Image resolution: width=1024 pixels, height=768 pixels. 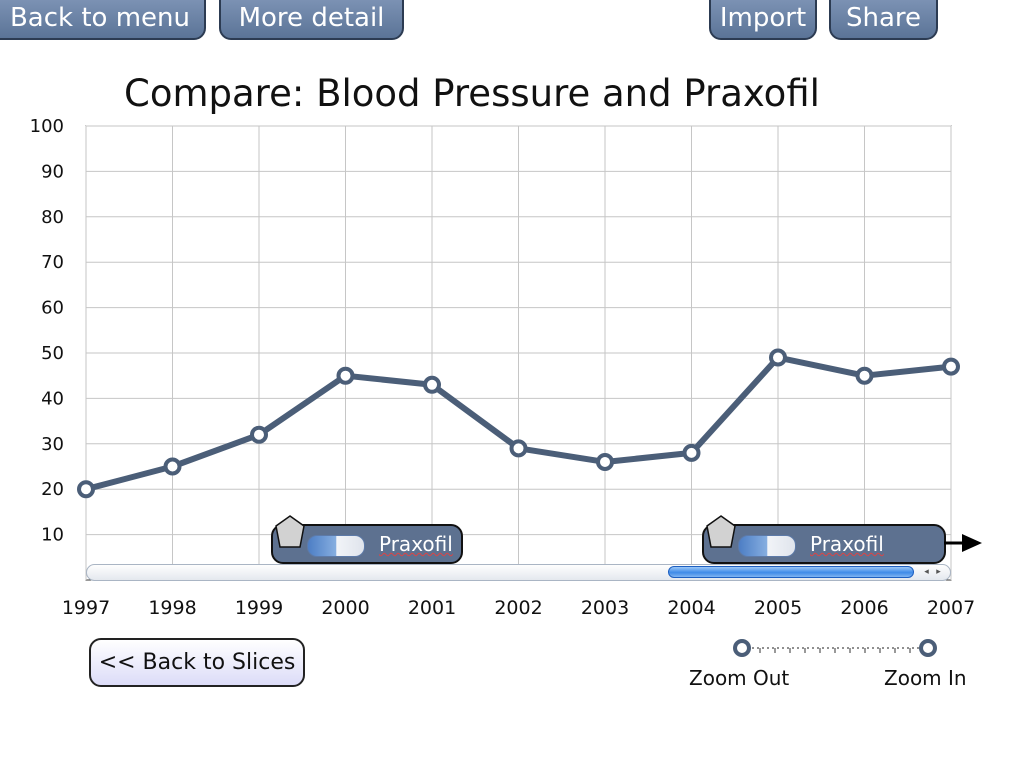 I want to click on y-tick-label: 50, so click(x=52, y=353).